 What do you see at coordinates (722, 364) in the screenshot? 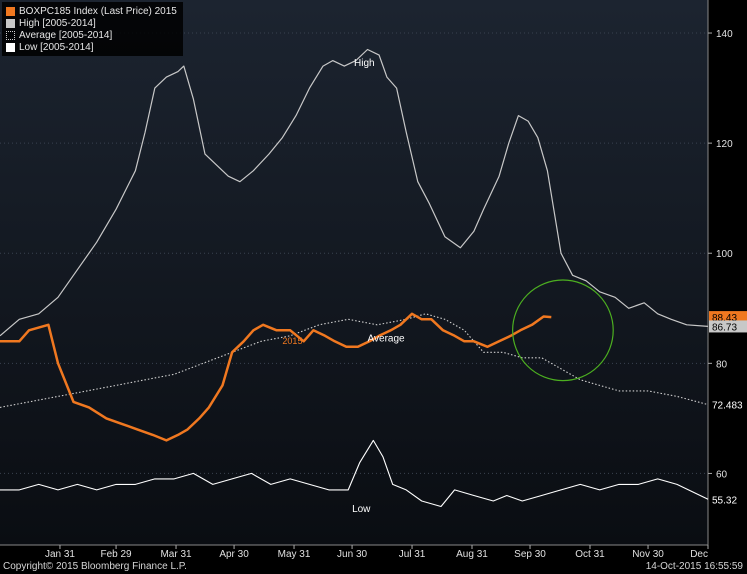
I see `y-tick-label: 80` at bounding box center [722, 364].